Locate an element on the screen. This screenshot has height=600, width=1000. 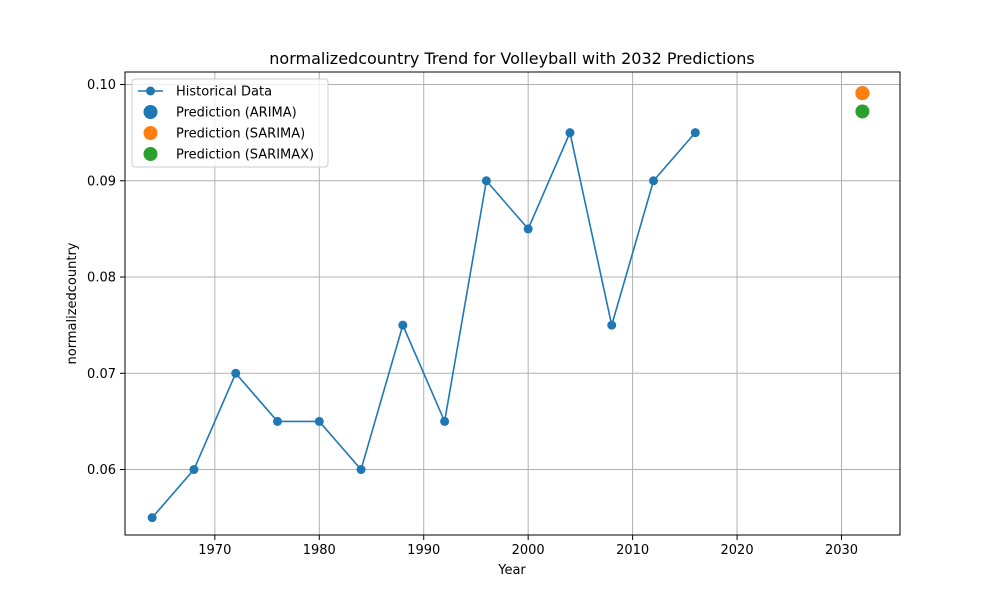
x-tick-label: 2010 is located at coordinates (632, 550).